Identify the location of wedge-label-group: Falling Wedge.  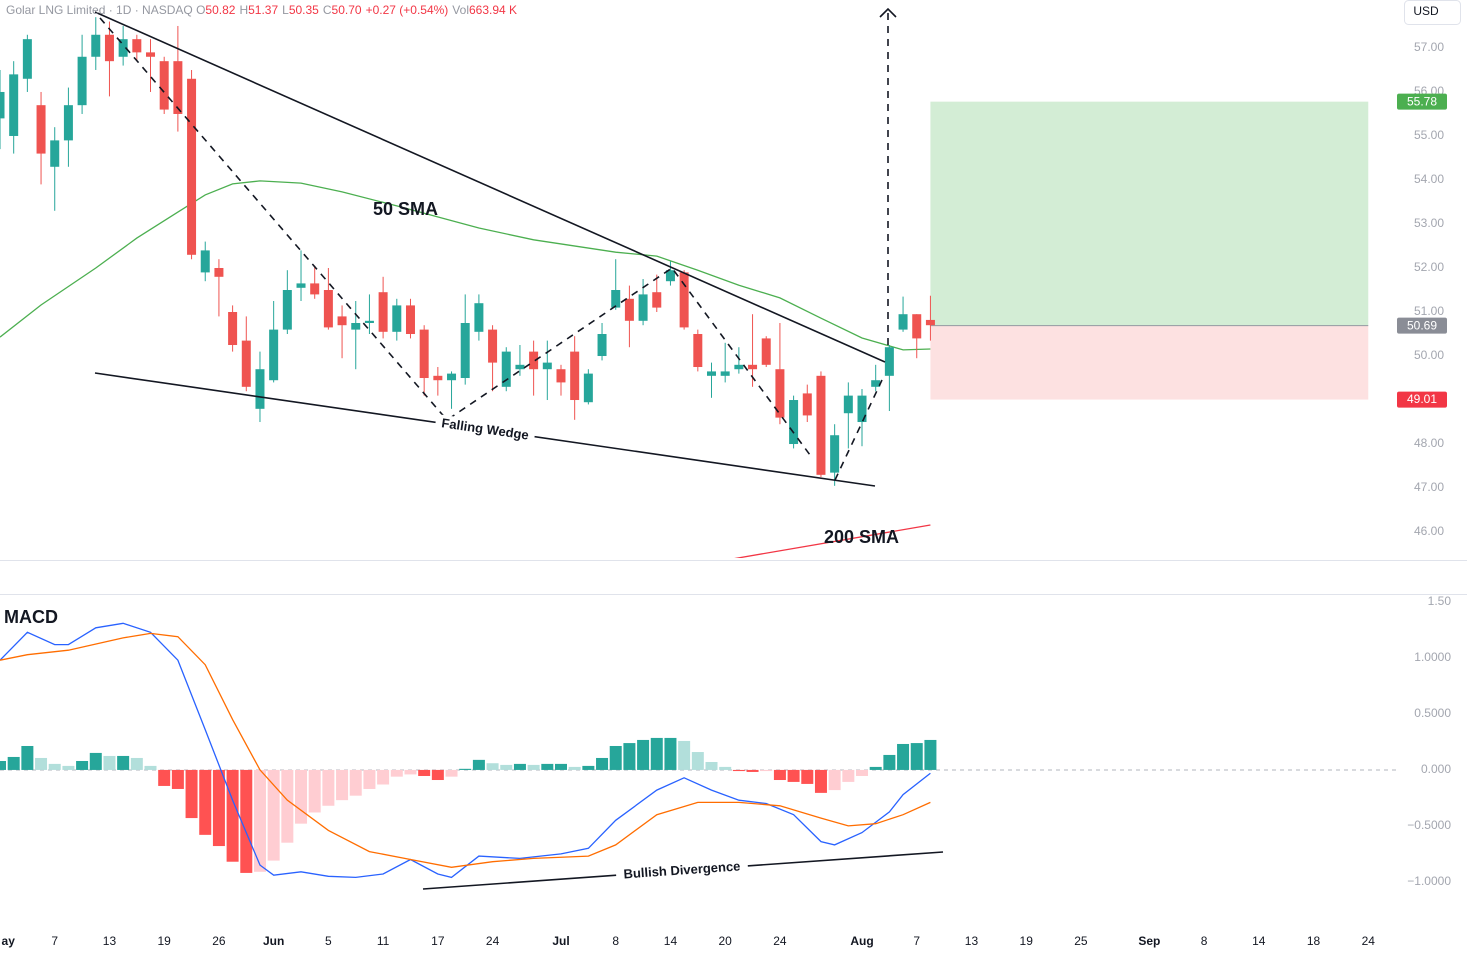
(485, 430).